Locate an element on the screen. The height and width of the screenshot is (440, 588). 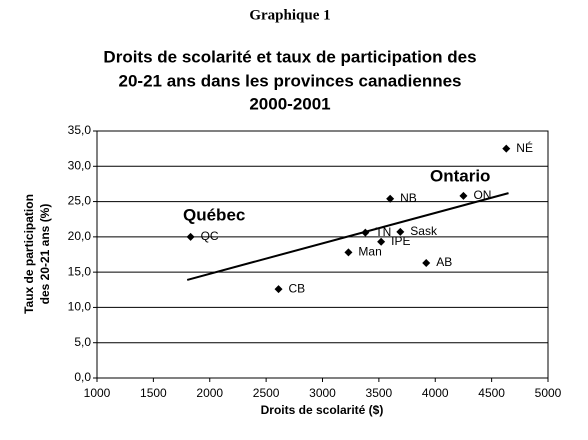
point-label: NÉ is located at coordinates (524, 147).